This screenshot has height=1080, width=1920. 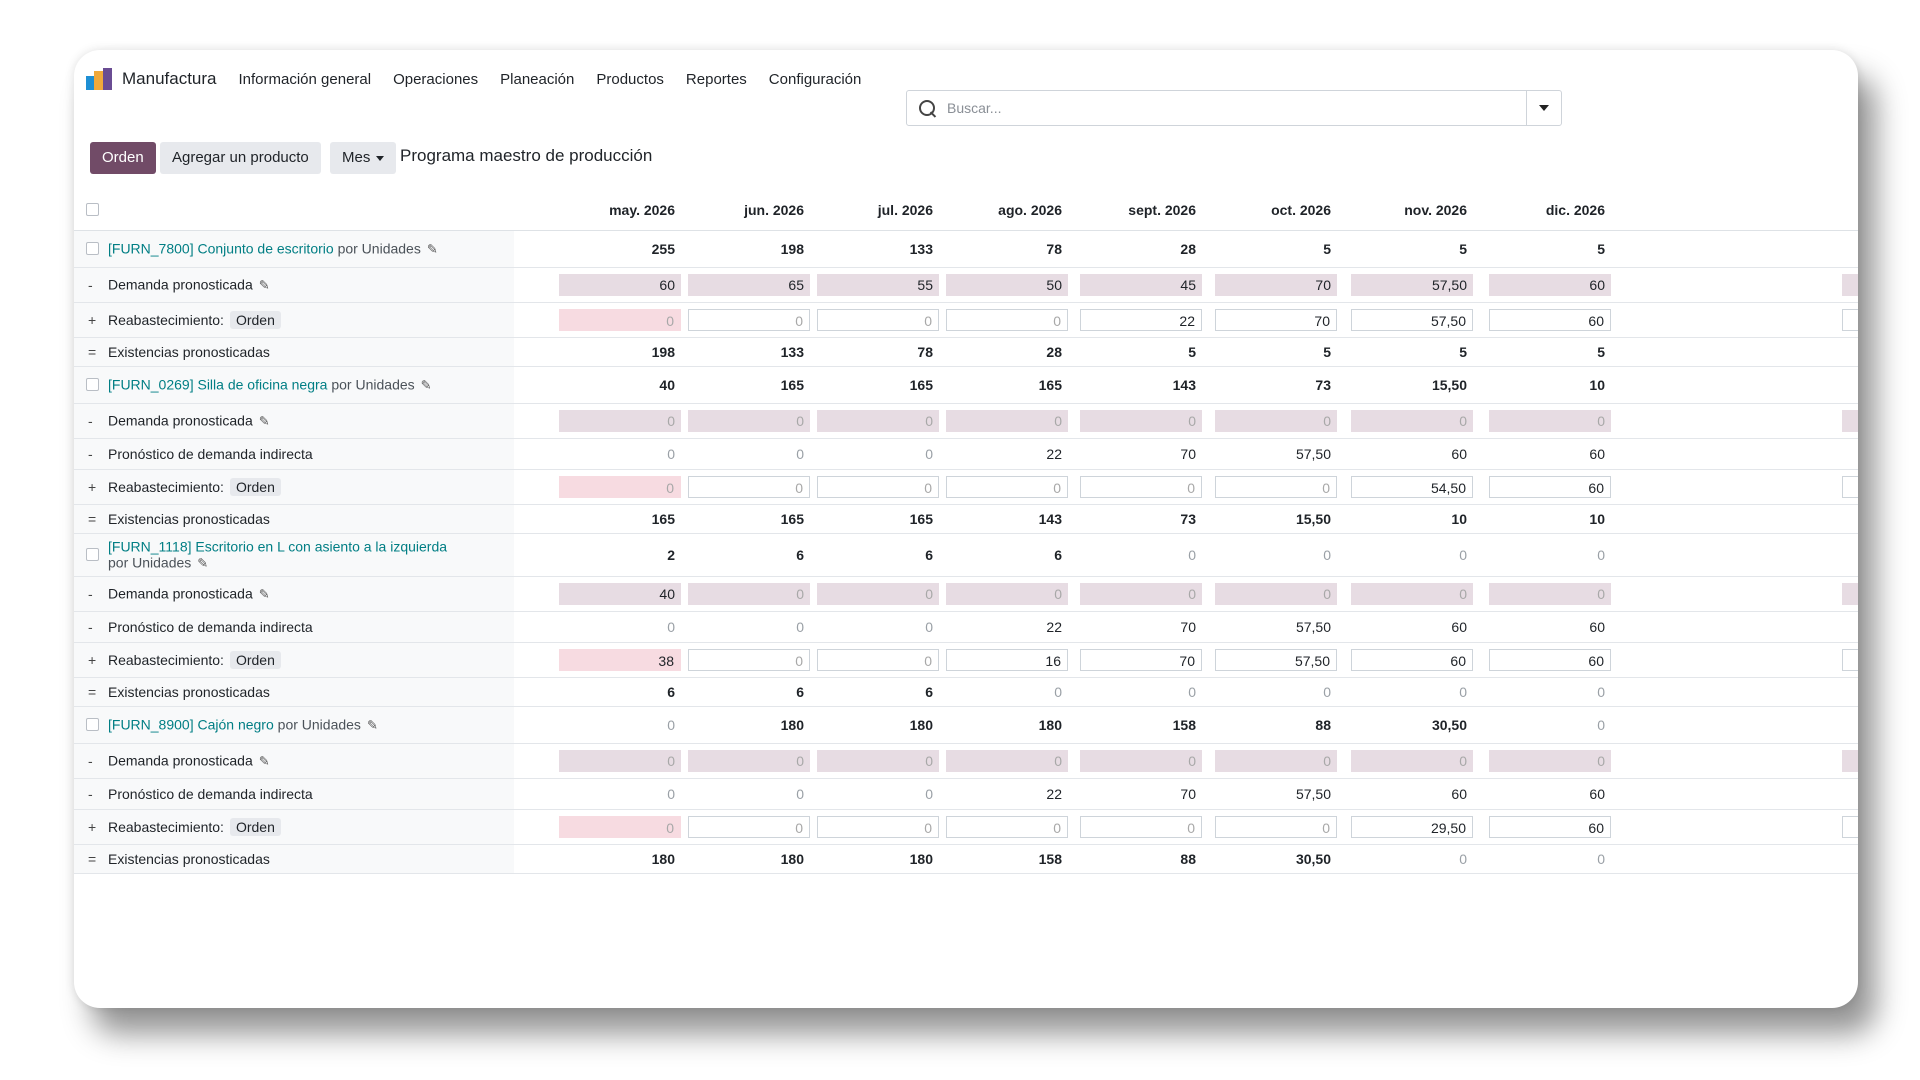 I want to click on menu-item-operations: Operaciones, so click(x=436, y=79).